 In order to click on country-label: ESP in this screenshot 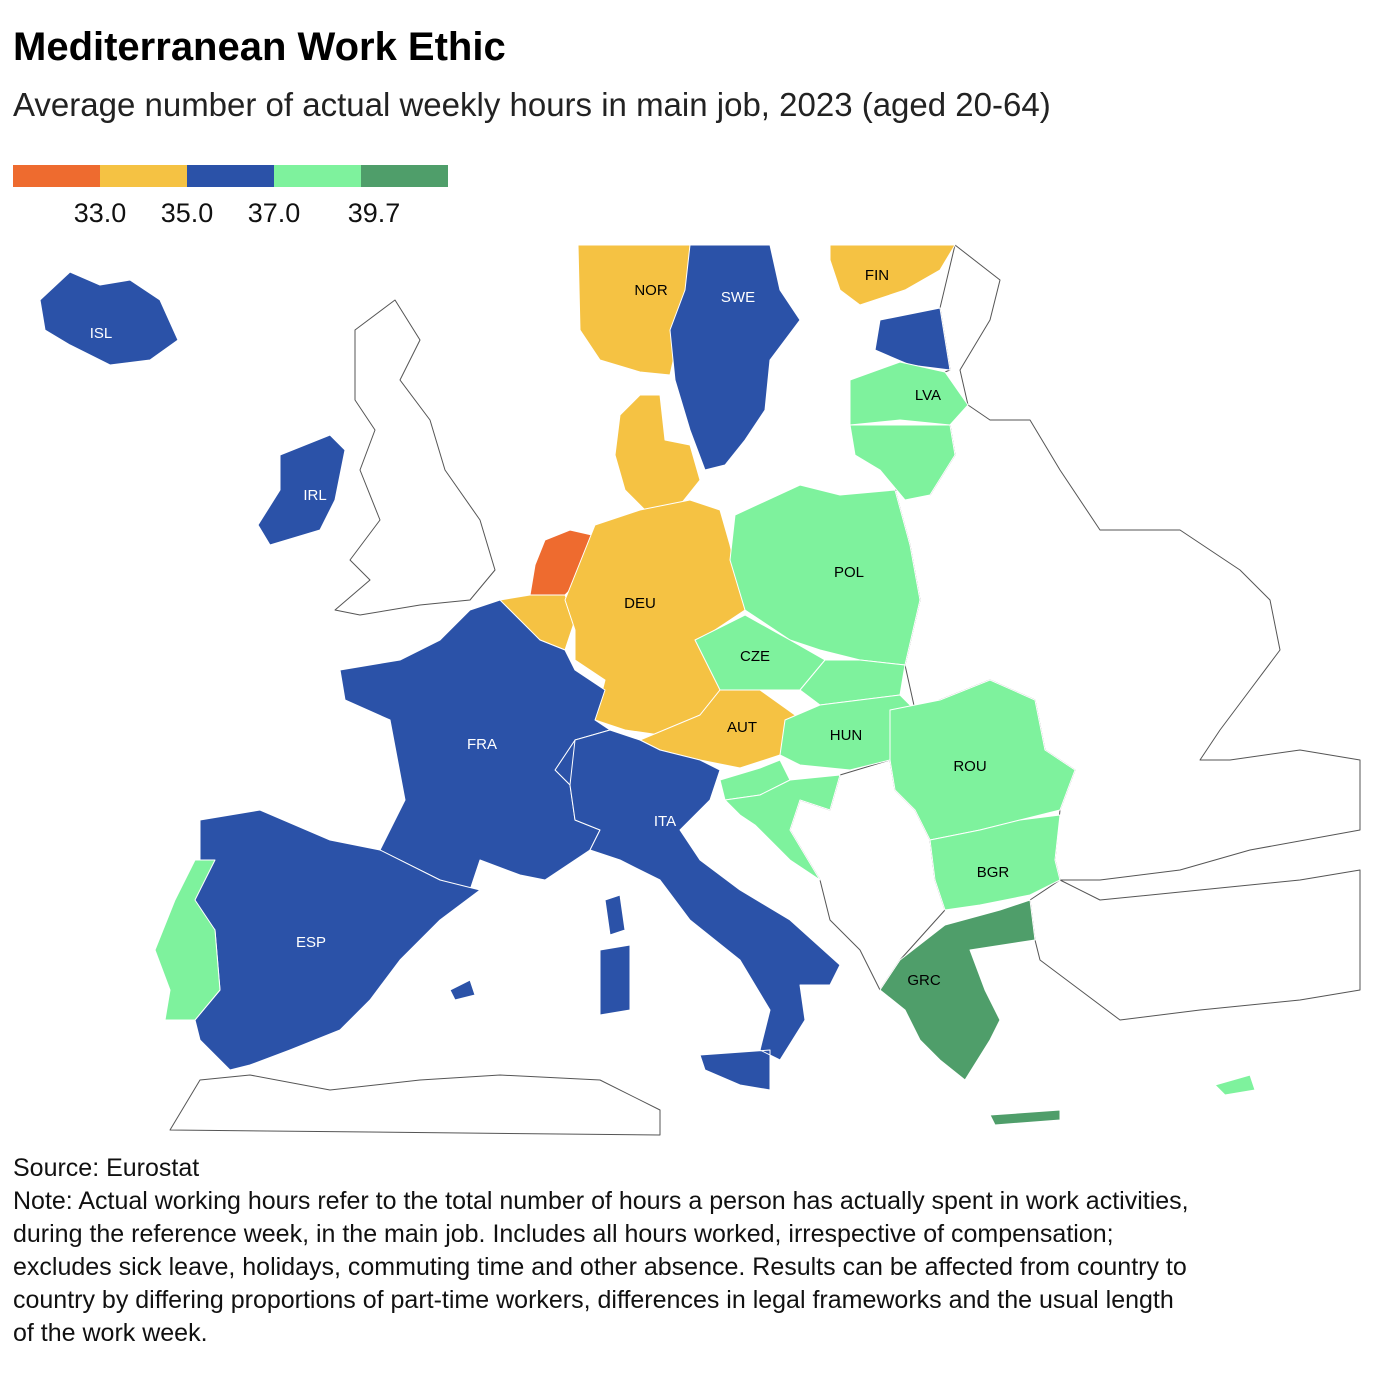, I will do `click(311, 942)`.